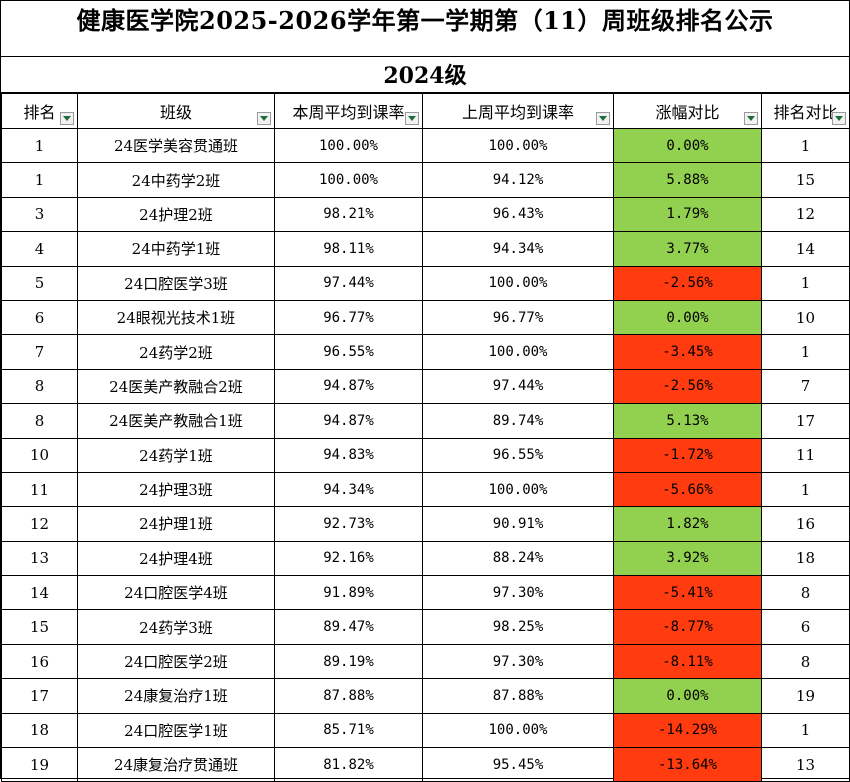 The height and width of the screenshot is (782, 850). What do you see at coordinates (518, 386) in the screenshot?
I see `last-week-cell: 97.44%` at bounding box center [518, 386].